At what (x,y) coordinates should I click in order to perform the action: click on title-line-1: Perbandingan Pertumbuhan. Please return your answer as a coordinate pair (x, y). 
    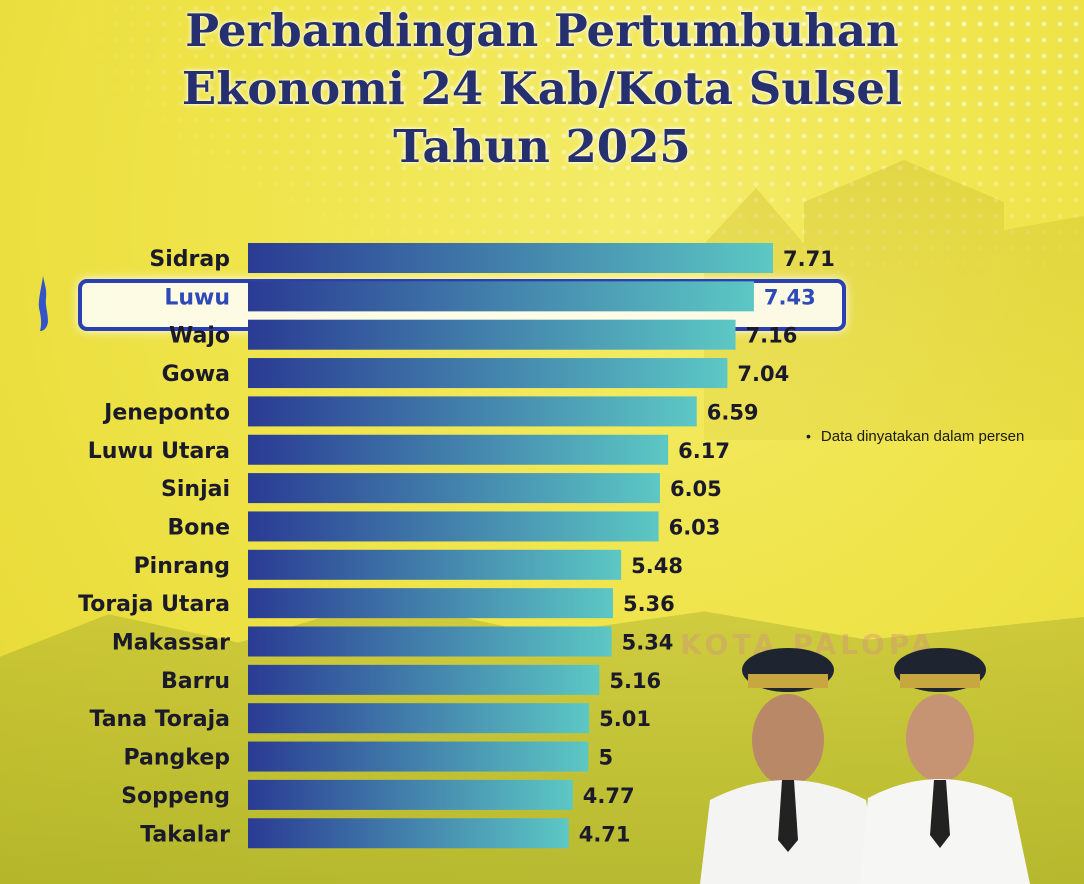
    Looking at the image, I should click on (542, 30).